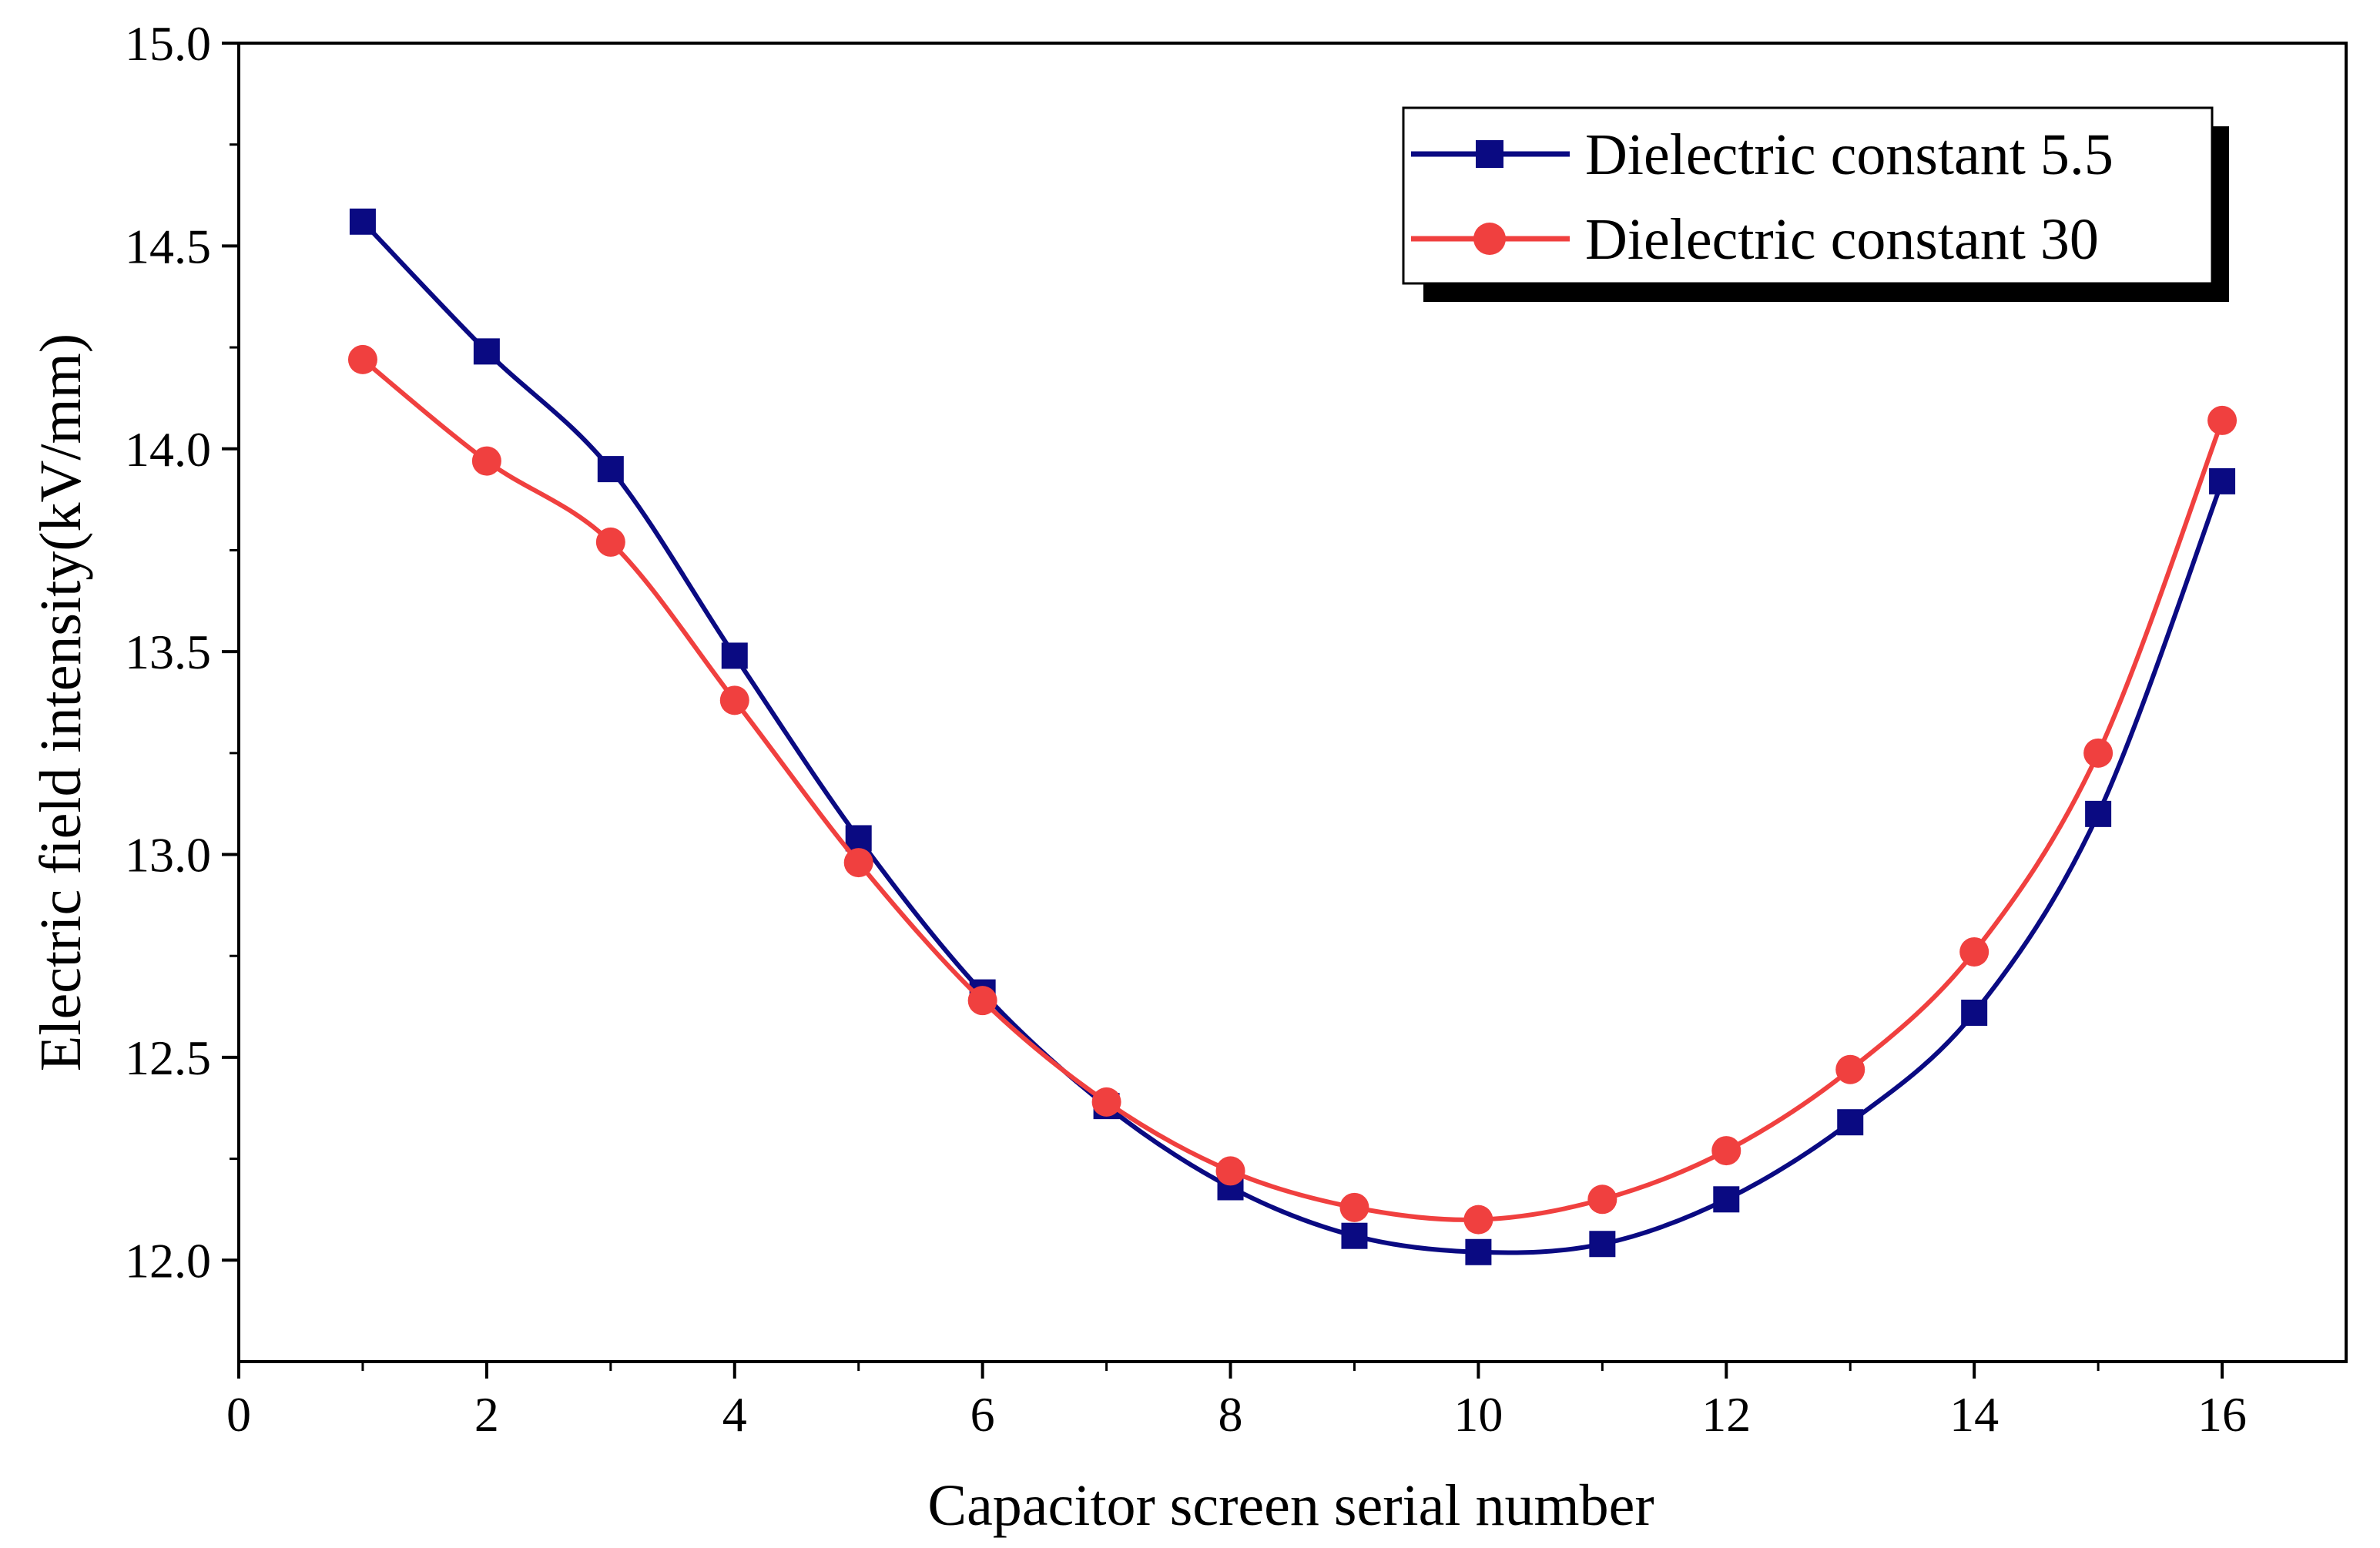 The width and height of the screenshot is (2380, 1548). What do you see at coordinates (168, 43) in the screenshot?
I see `y-tick-label: 15.0` at bounding box center [168, 43].